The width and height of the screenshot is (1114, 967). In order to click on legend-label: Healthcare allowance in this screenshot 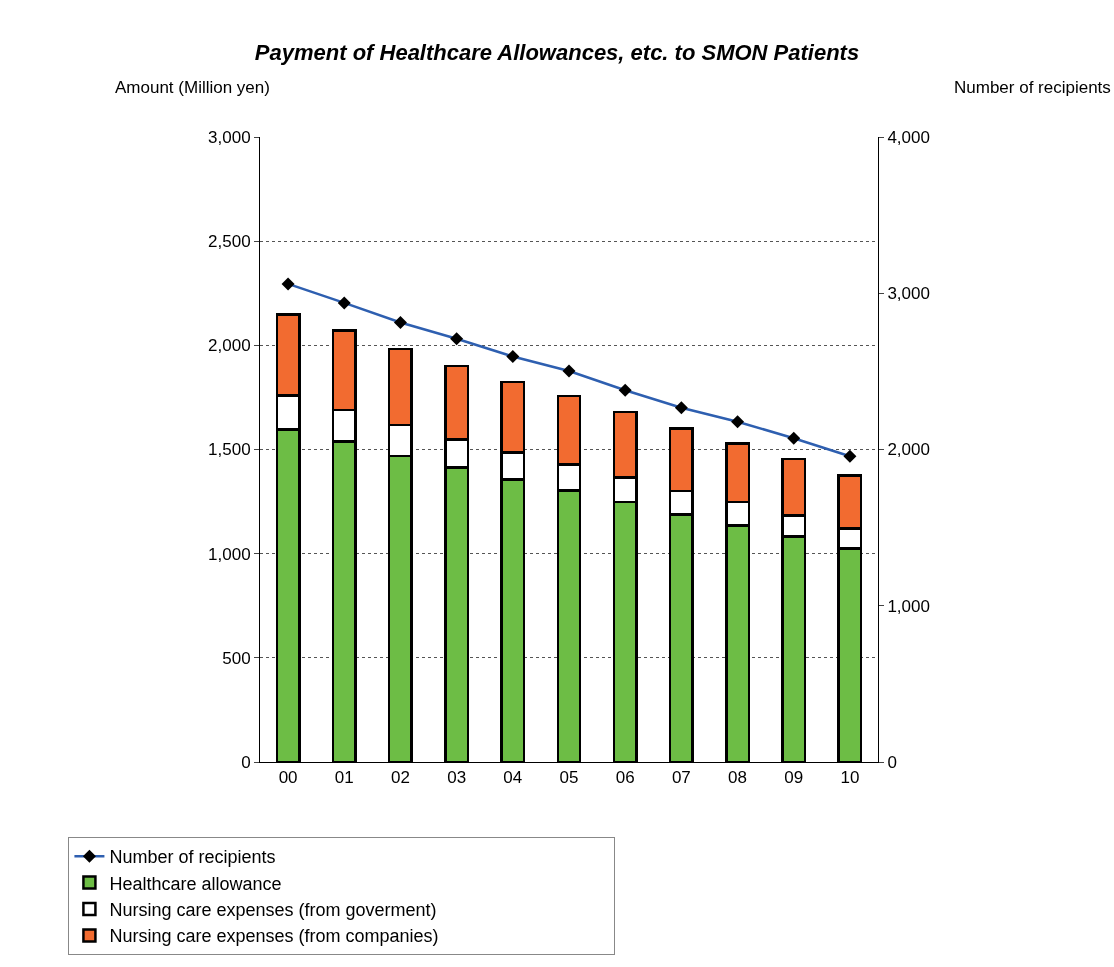, I will do `click(195, 883)`.